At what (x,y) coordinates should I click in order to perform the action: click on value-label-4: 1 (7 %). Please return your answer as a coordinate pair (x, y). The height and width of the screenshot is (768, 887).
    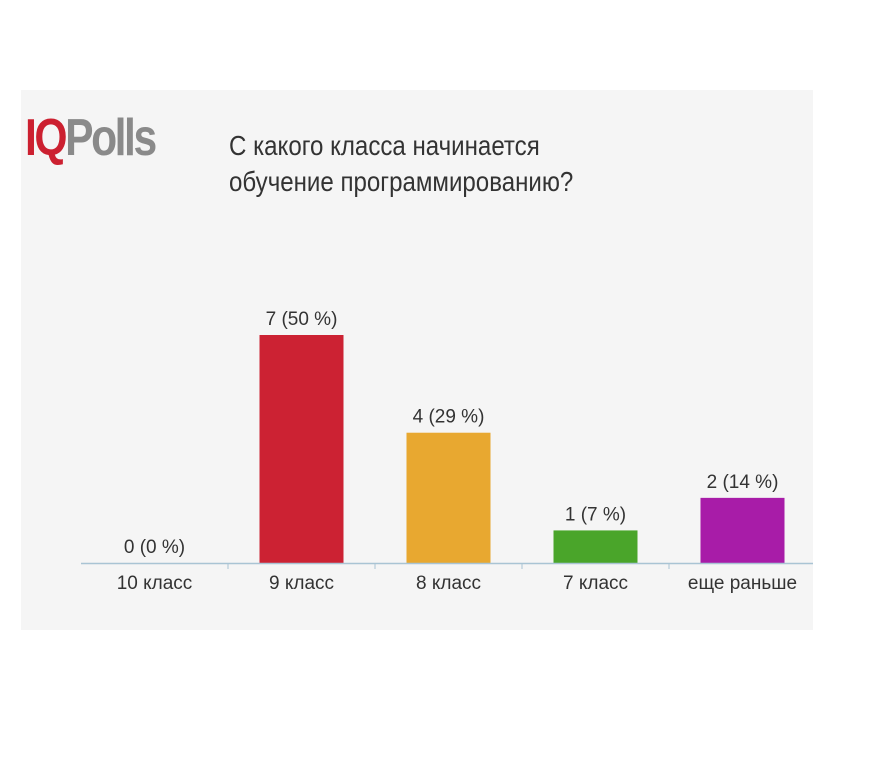
    Looking at the image, I should click on (595, 514).